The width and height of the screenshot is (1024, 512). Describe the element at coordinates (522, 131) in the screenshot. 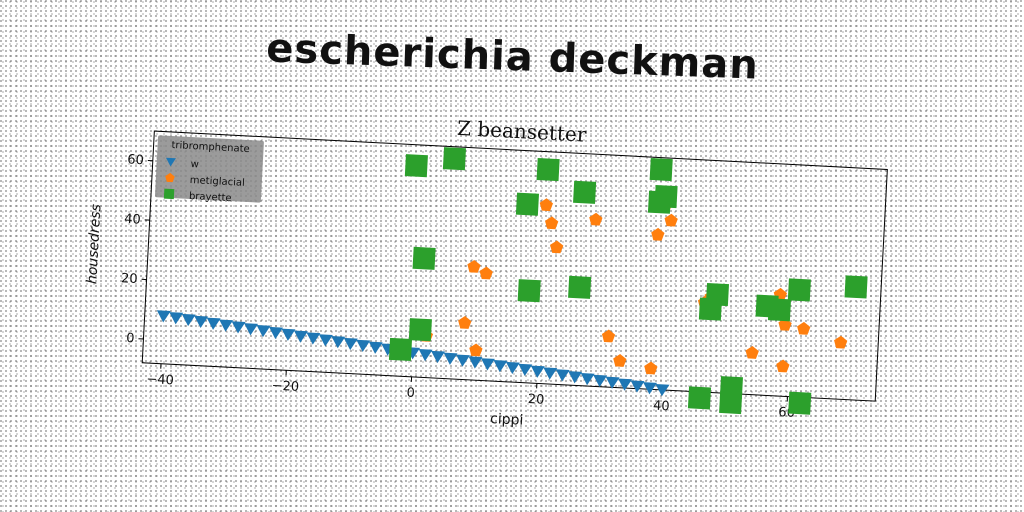

I see `chart-title: Z beansetter` at that location.